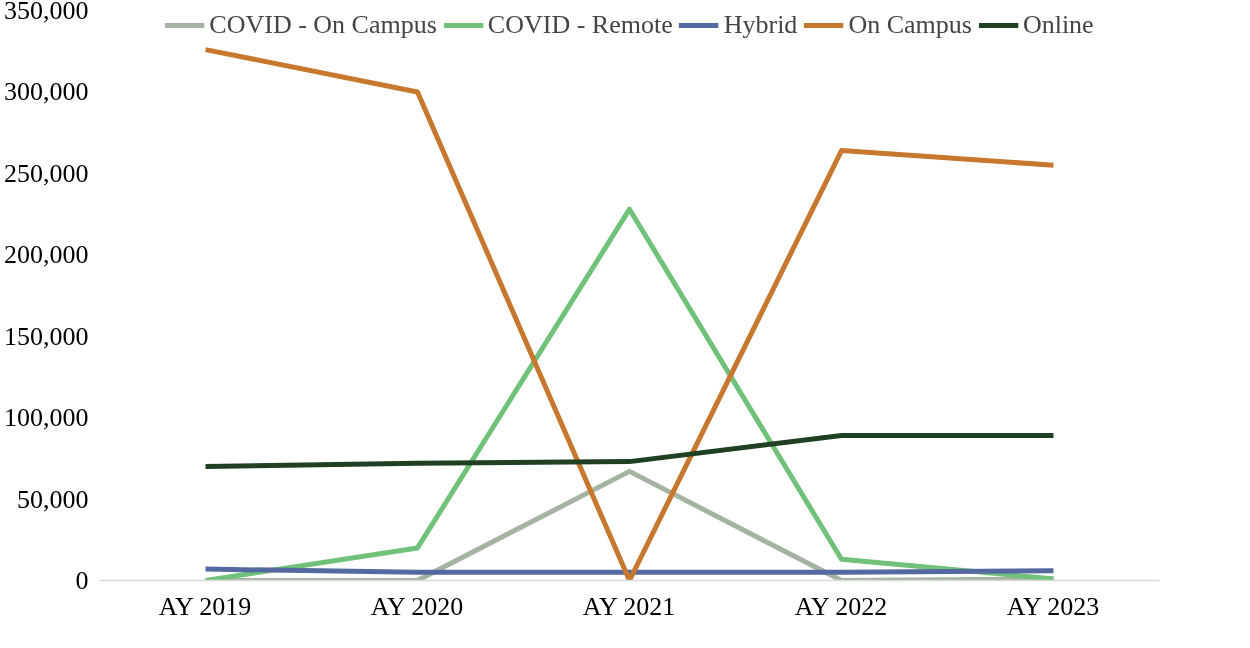  What do you see at coordinates (910, 25) in the screenshot?
I see `legend-label: On Campus` at bounding box center [910, 25].